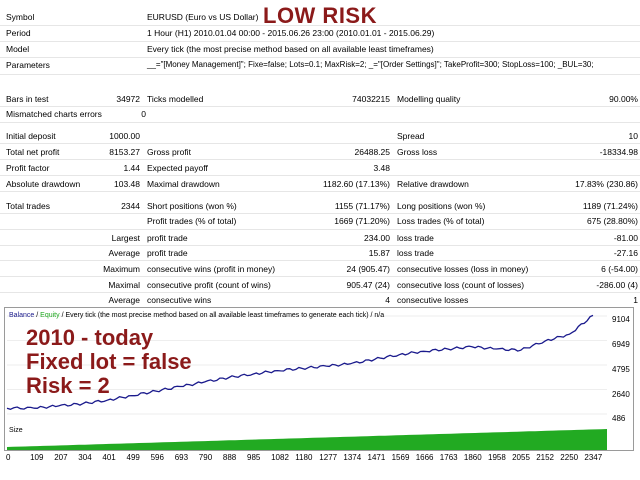  I want to click on x-tick-label: 1471, so click(376, 457).